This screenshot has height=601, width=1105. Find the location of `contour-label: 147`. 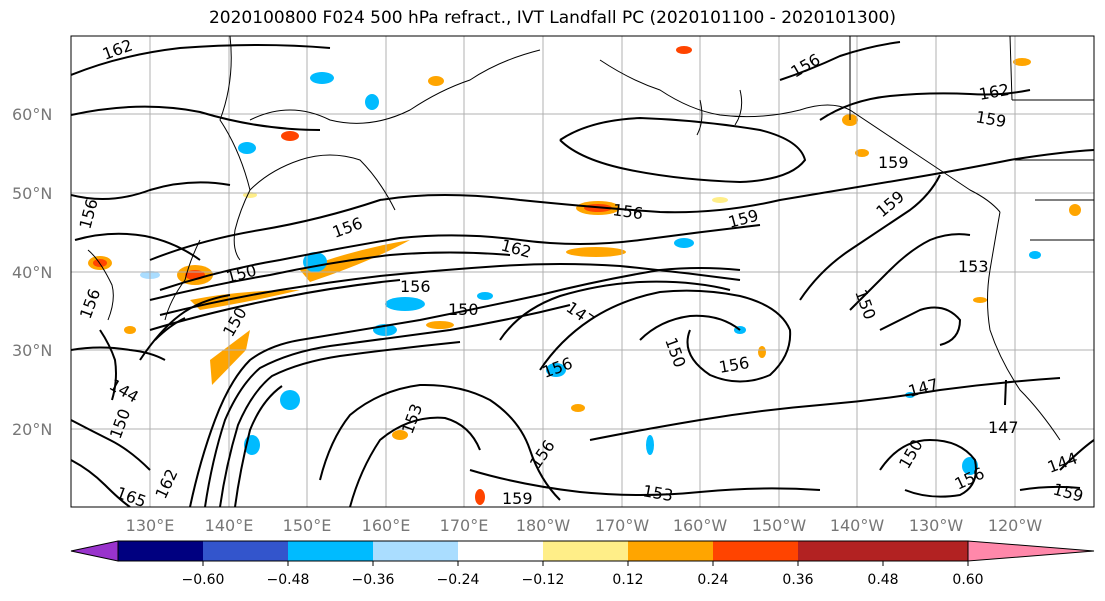

contour-label: 147 is located at coordinates (1003, 427).